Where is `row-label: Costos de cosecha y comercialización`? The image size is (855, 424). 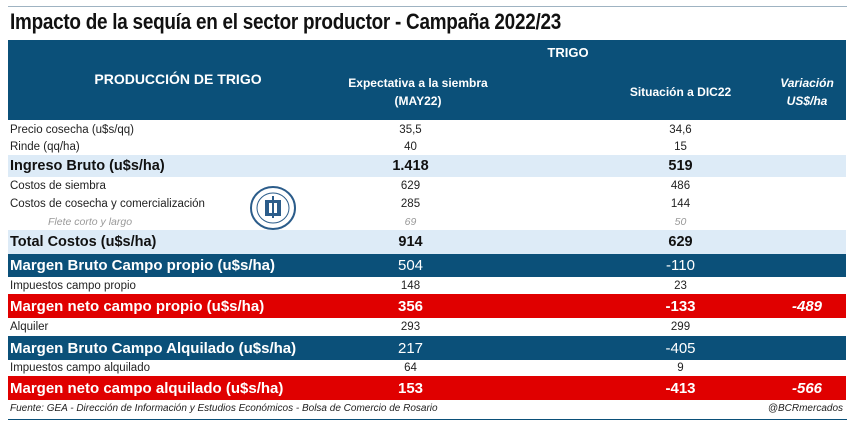 row-label: Costos de cosecha y comercialización is located at coordinates (107, 204).